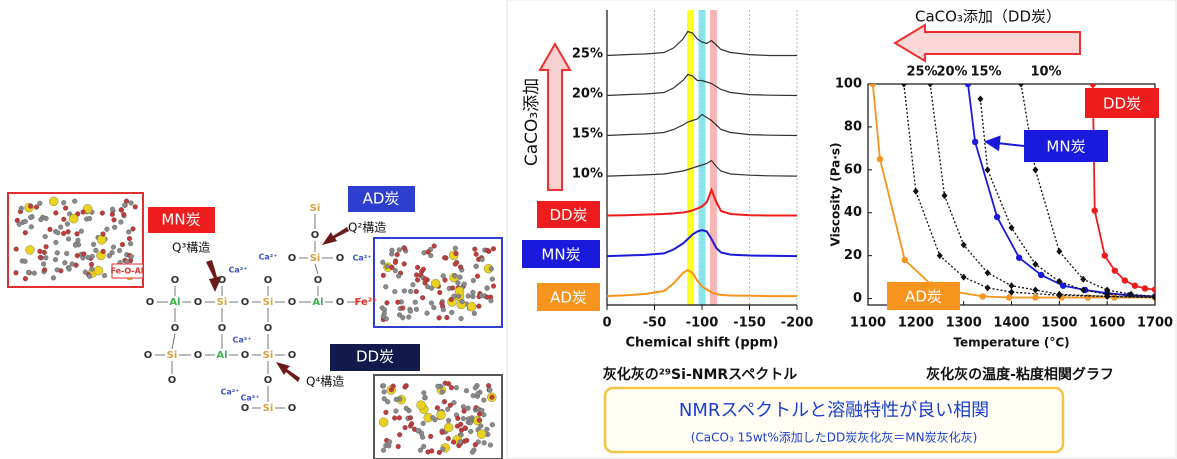  What do you see at coordinates (916, 323) in the screenshot?
I see `x-tick-label: 1200` at bounding box center [916, 323].